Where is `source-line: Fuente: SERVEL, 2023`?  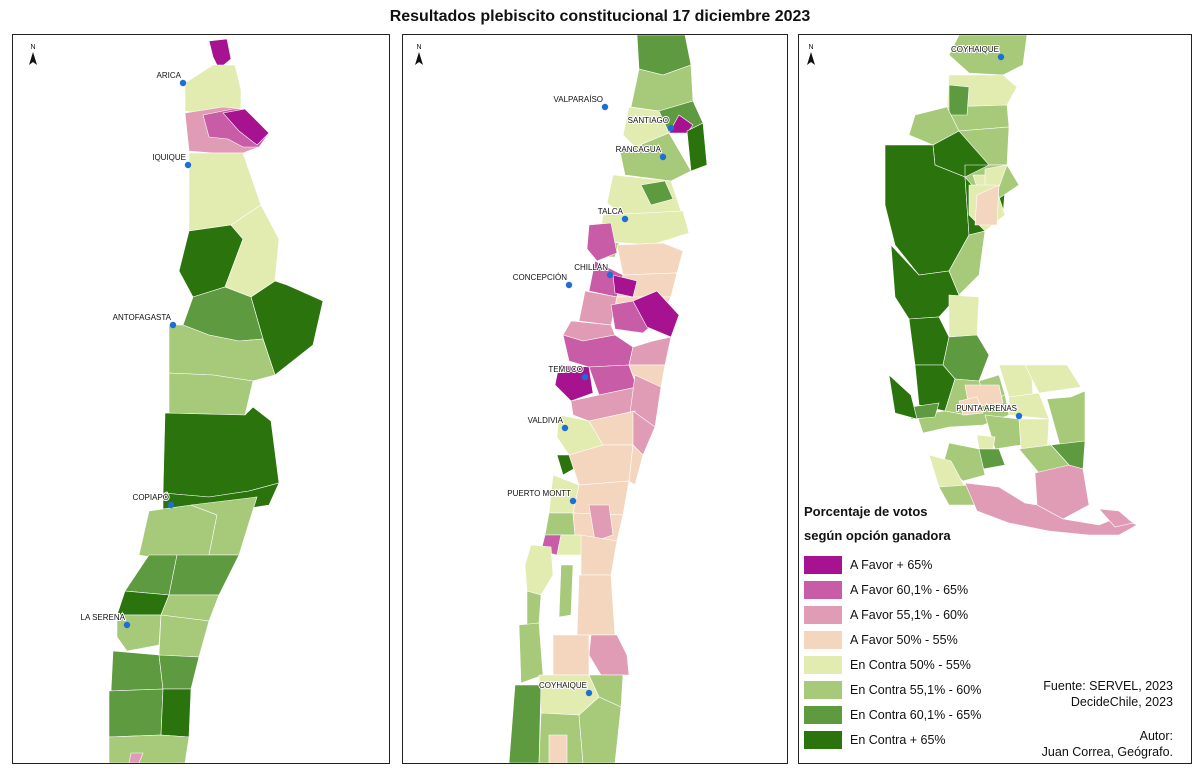
source-line: Fuente: SERVEL, 2023 is located at coordinates (1108, 686).